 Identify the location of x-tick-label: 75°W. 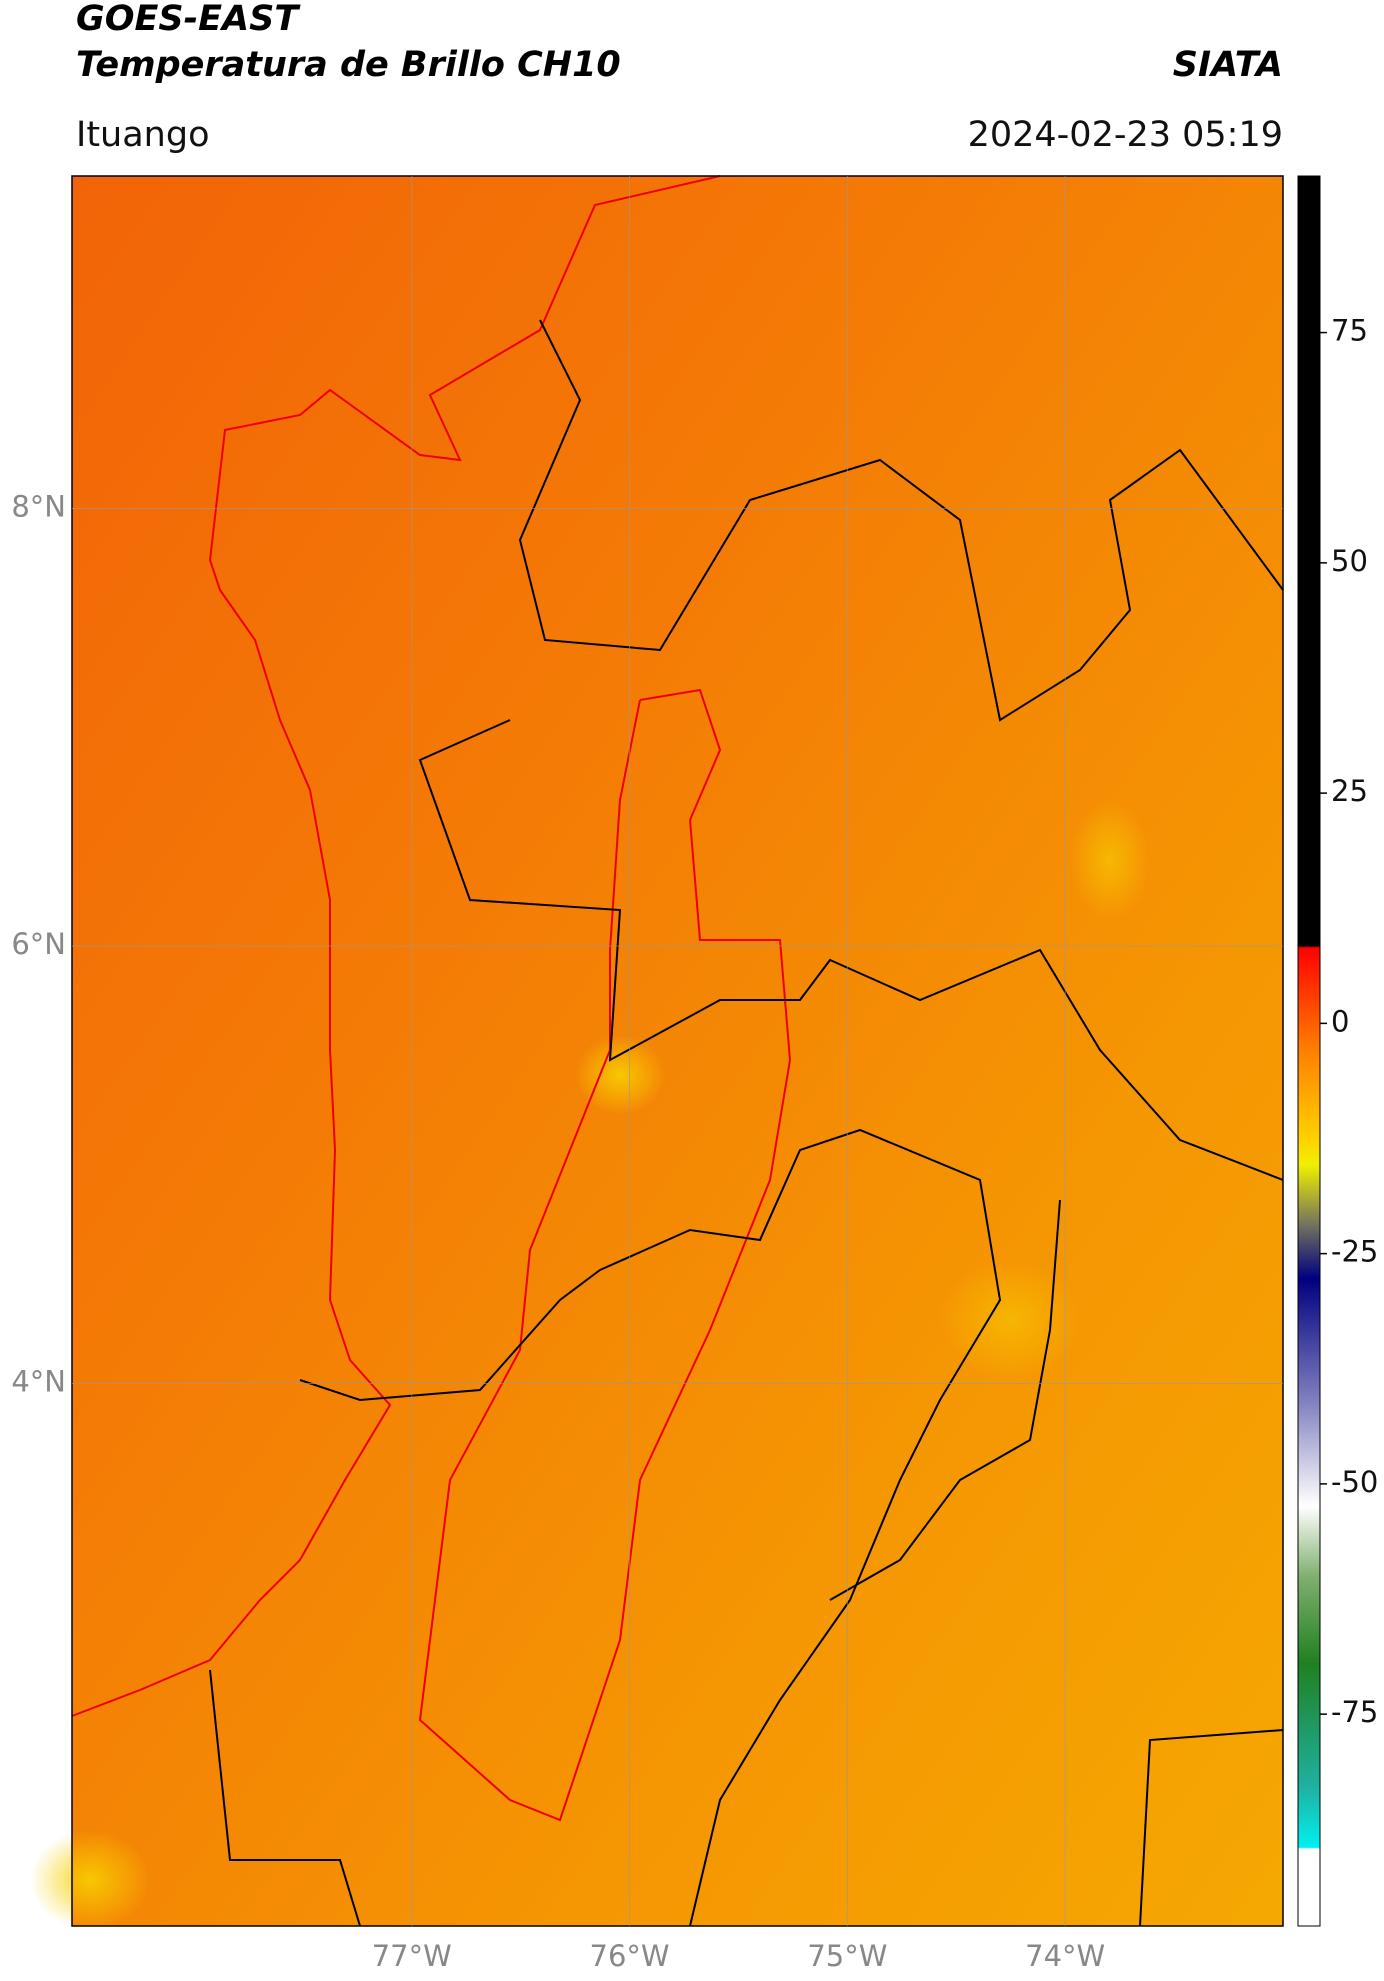
(847, 1956).